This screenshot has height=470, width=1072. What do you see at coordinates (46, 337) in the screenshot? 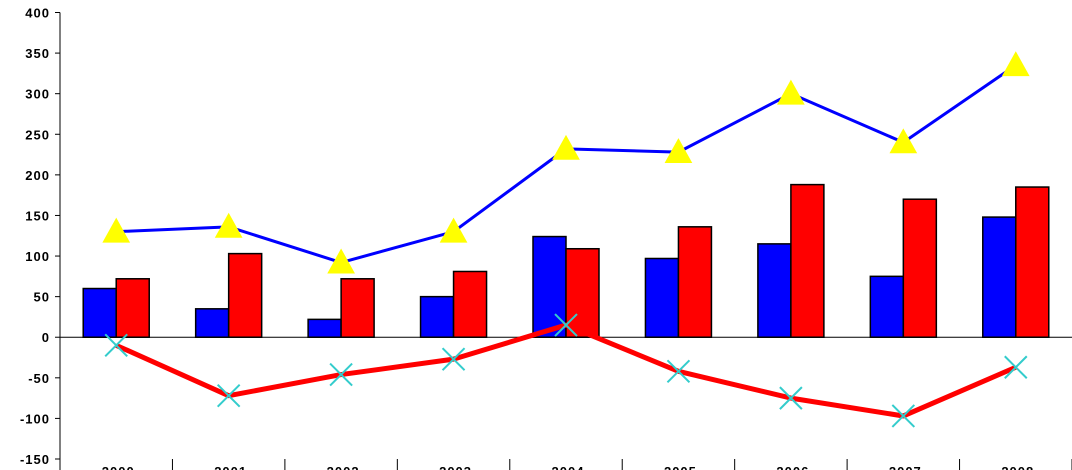
I see `y-tick-label: 0` at bounding box center [46, 337].